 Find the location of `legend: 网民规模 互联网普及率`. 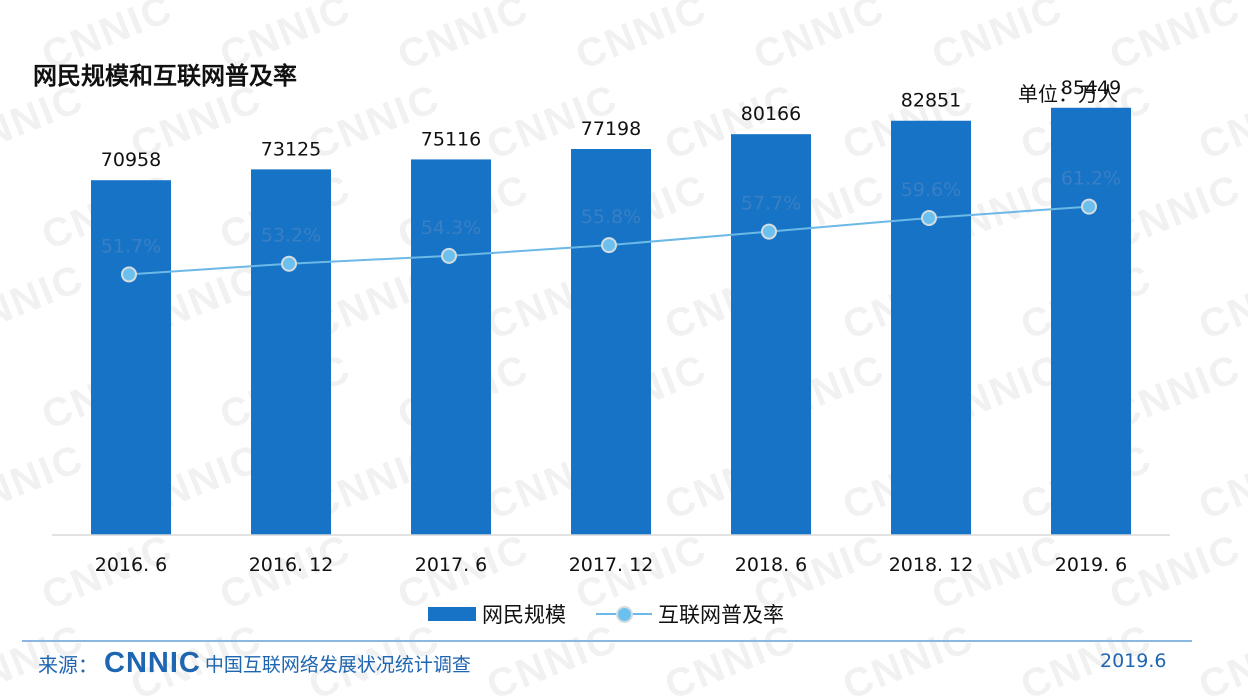

legend: 网民规模 互联网普及率 is located at coordinates (621, 614).